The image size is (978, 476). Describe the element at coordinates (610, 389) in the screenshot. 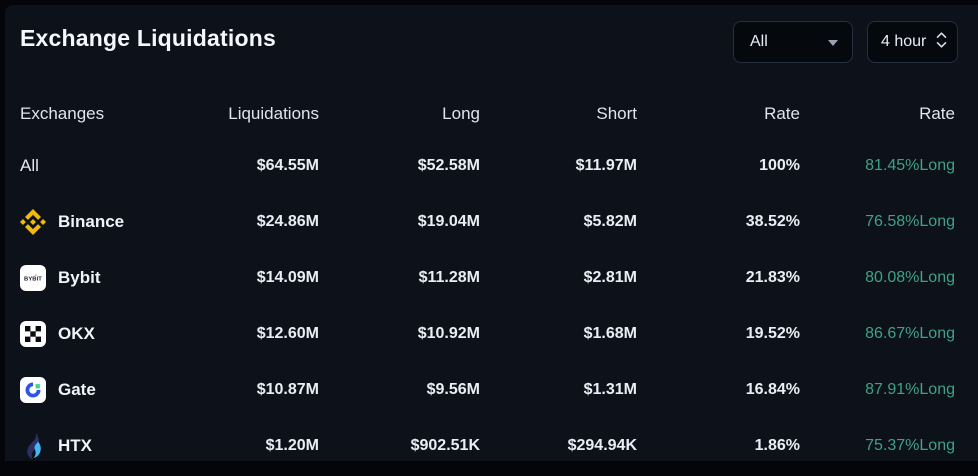

I see `short-value: $1.31M` at that location.